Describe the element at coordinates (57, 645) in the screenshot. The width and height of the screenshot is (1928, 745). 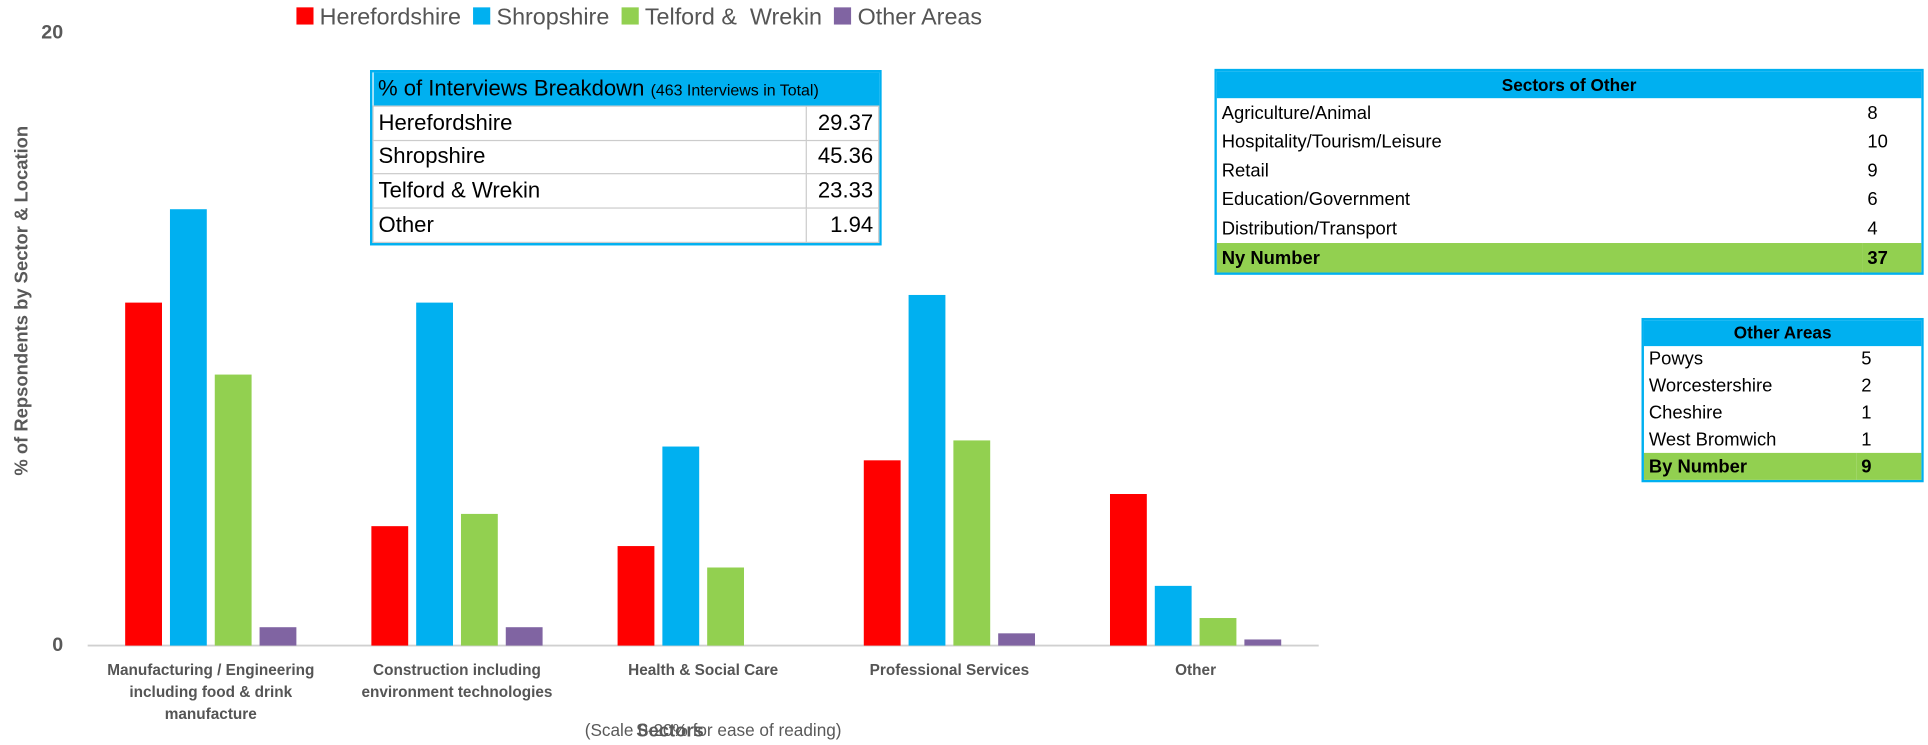
I see `y-tick-label: 0` at that location.